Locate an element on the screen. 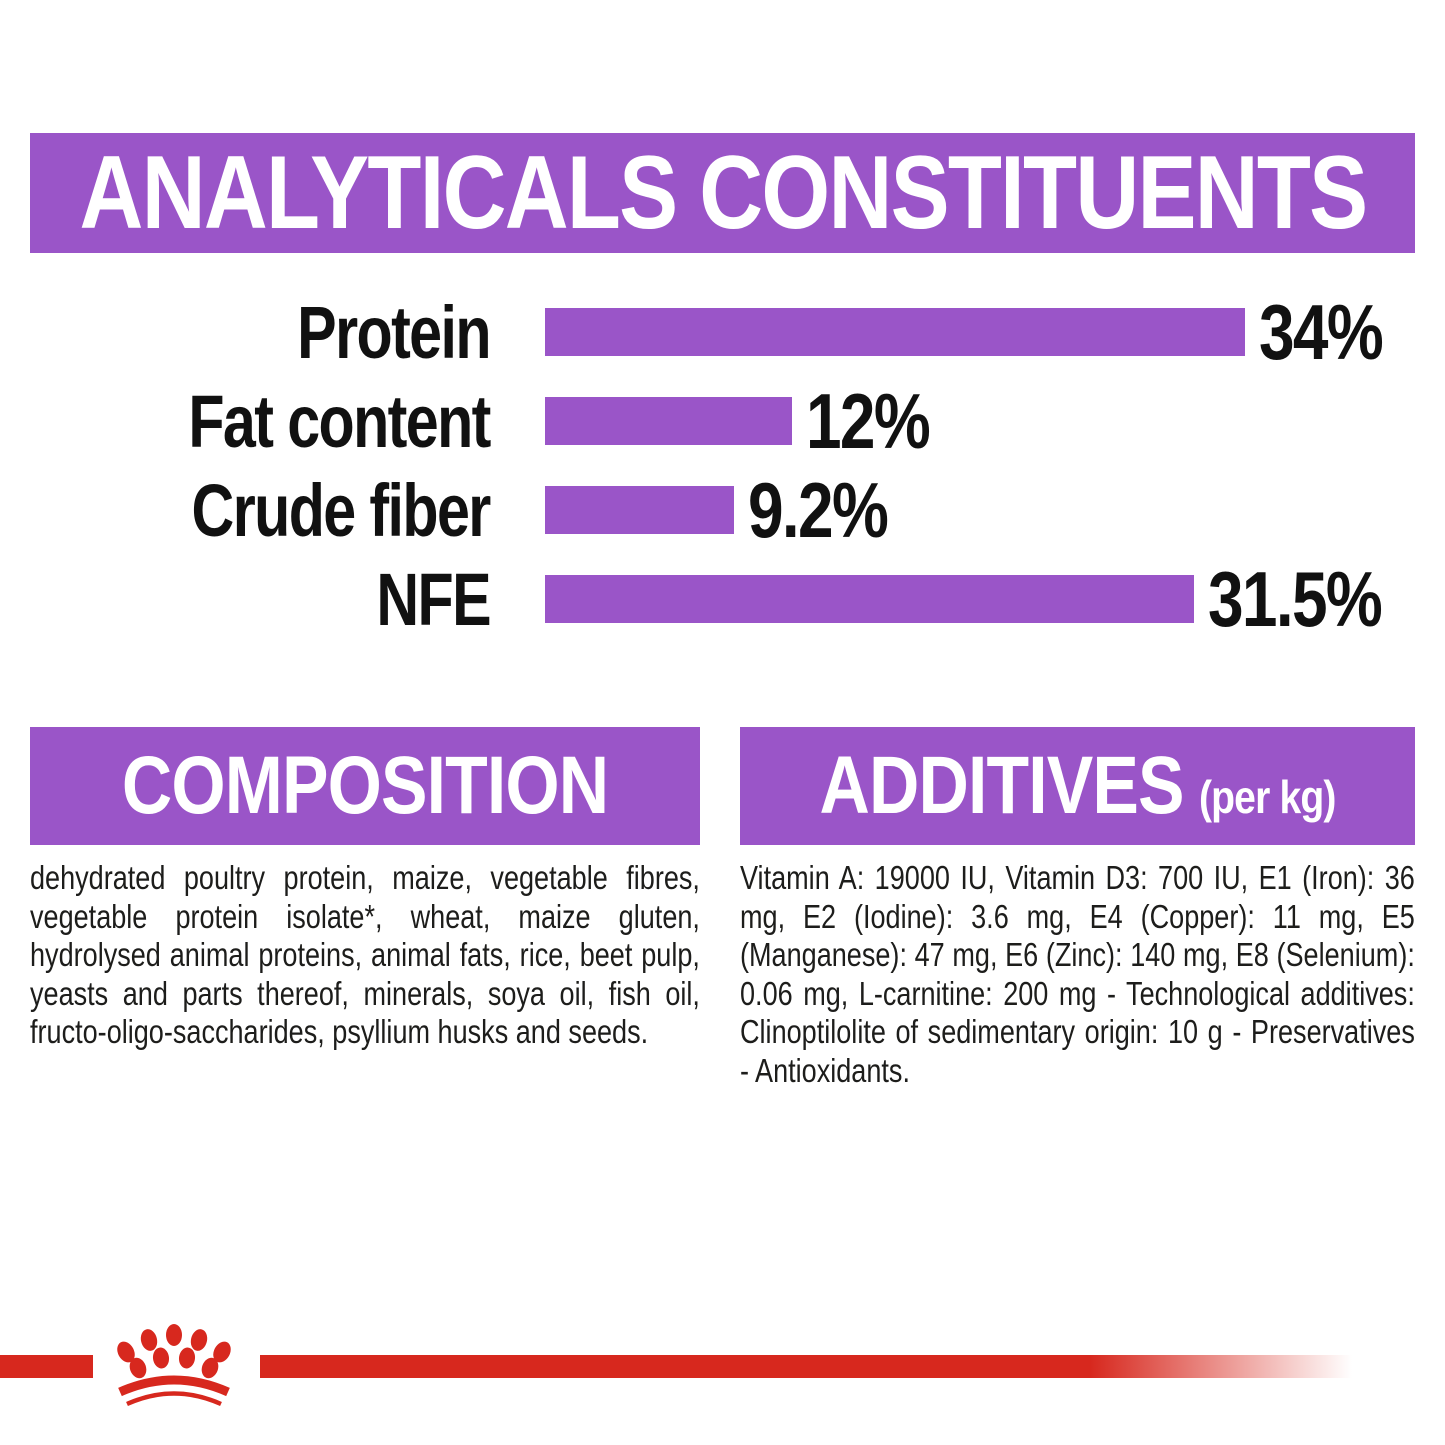  fat-content-bar is located at coordinates (668, 421).